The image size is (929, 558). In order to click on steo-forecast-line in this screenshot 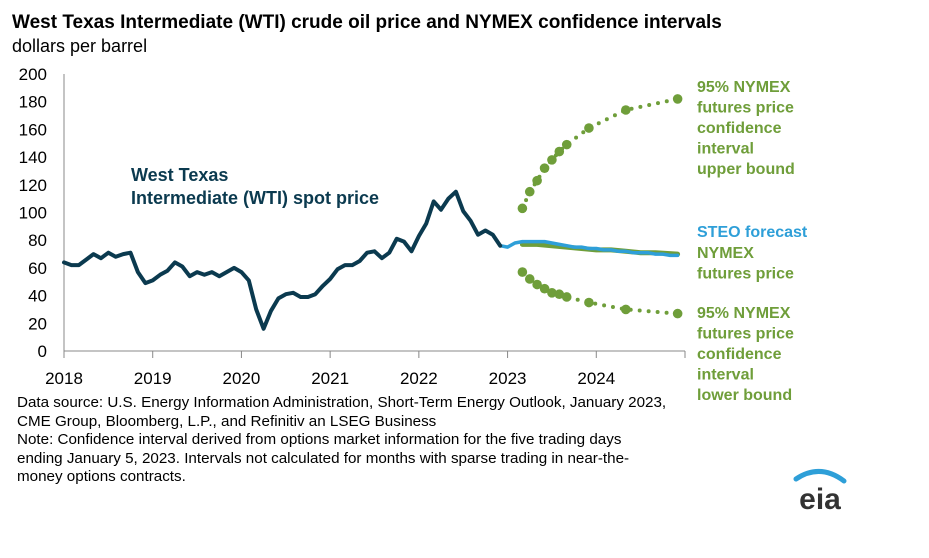, I will do `click(589, 248)`.